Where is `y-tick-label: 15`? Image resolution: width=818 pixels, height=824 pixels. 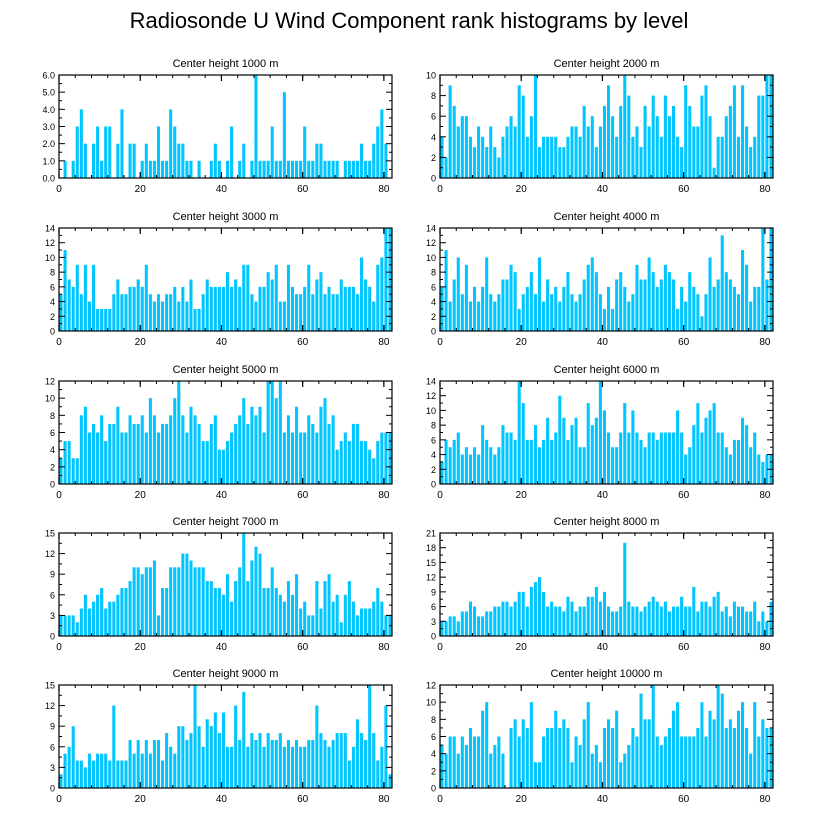 y-tick-label: 15 is located at coordinates (431, 563).